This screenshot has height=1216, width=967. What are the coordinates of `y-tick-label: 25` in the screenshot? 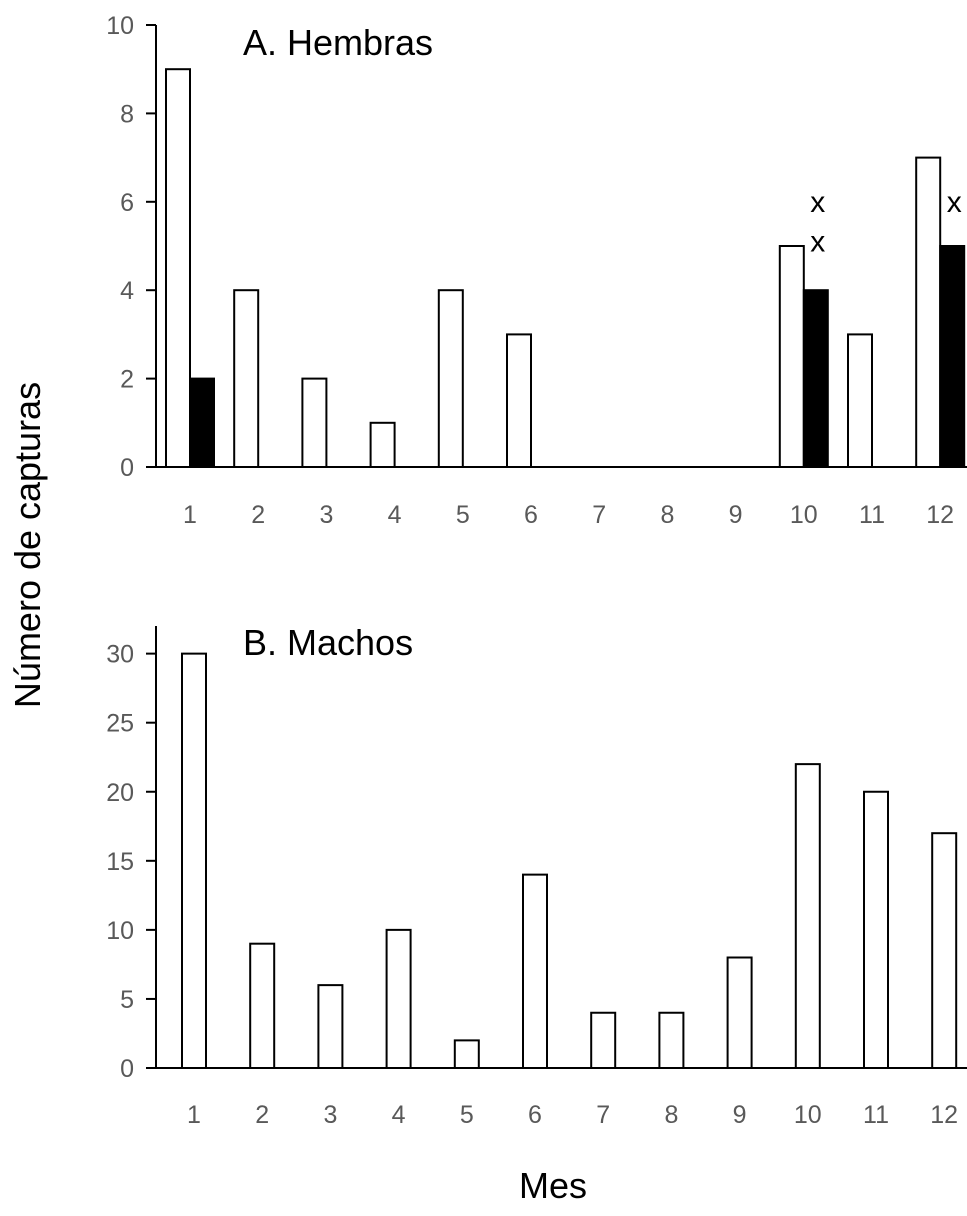 It's located at (120, 724).